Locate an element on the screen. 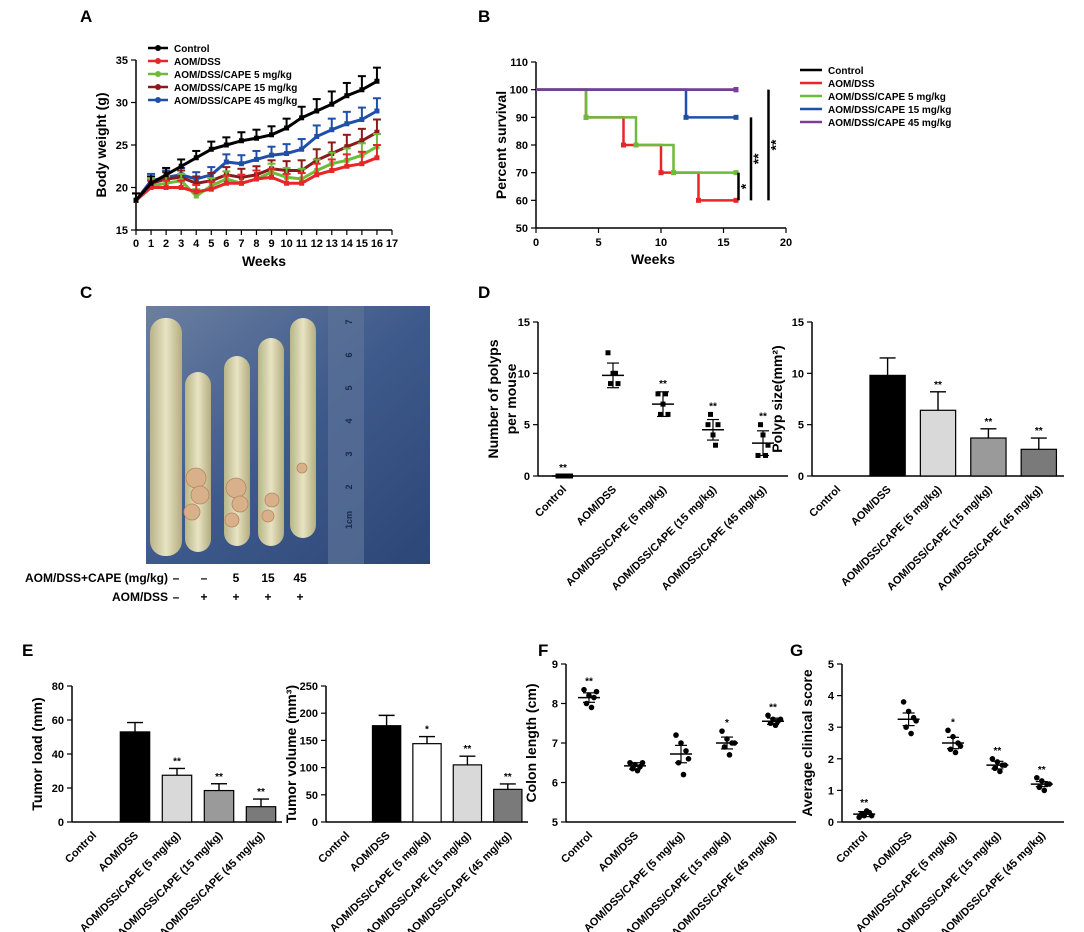  b-legend-label: AOM/DSS/CAPE 15 mg/kg is located at coordinates (889, 110).